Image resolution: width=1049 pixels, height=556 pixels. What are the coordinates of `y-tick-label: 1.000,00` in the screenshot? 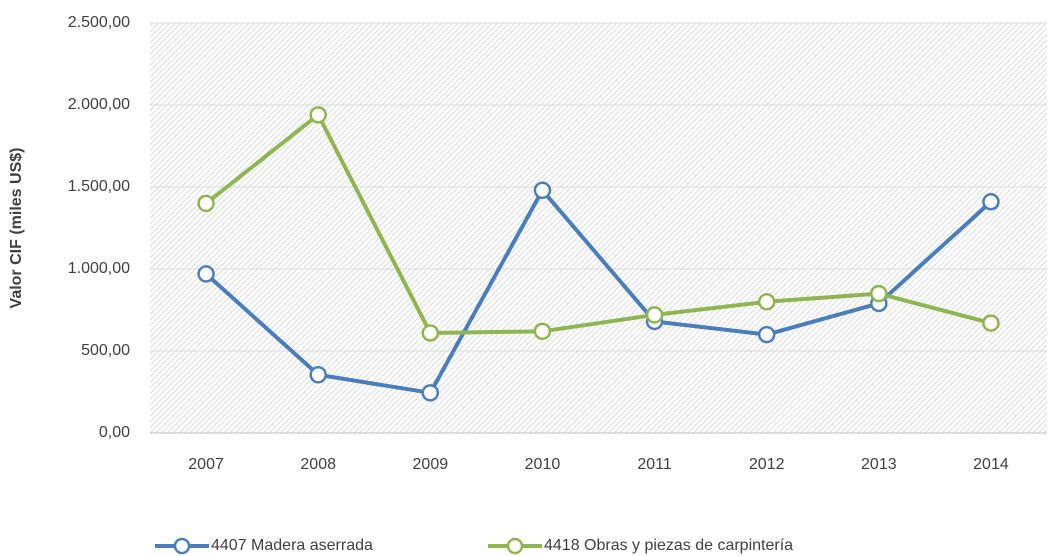 It's located at (99, 268).